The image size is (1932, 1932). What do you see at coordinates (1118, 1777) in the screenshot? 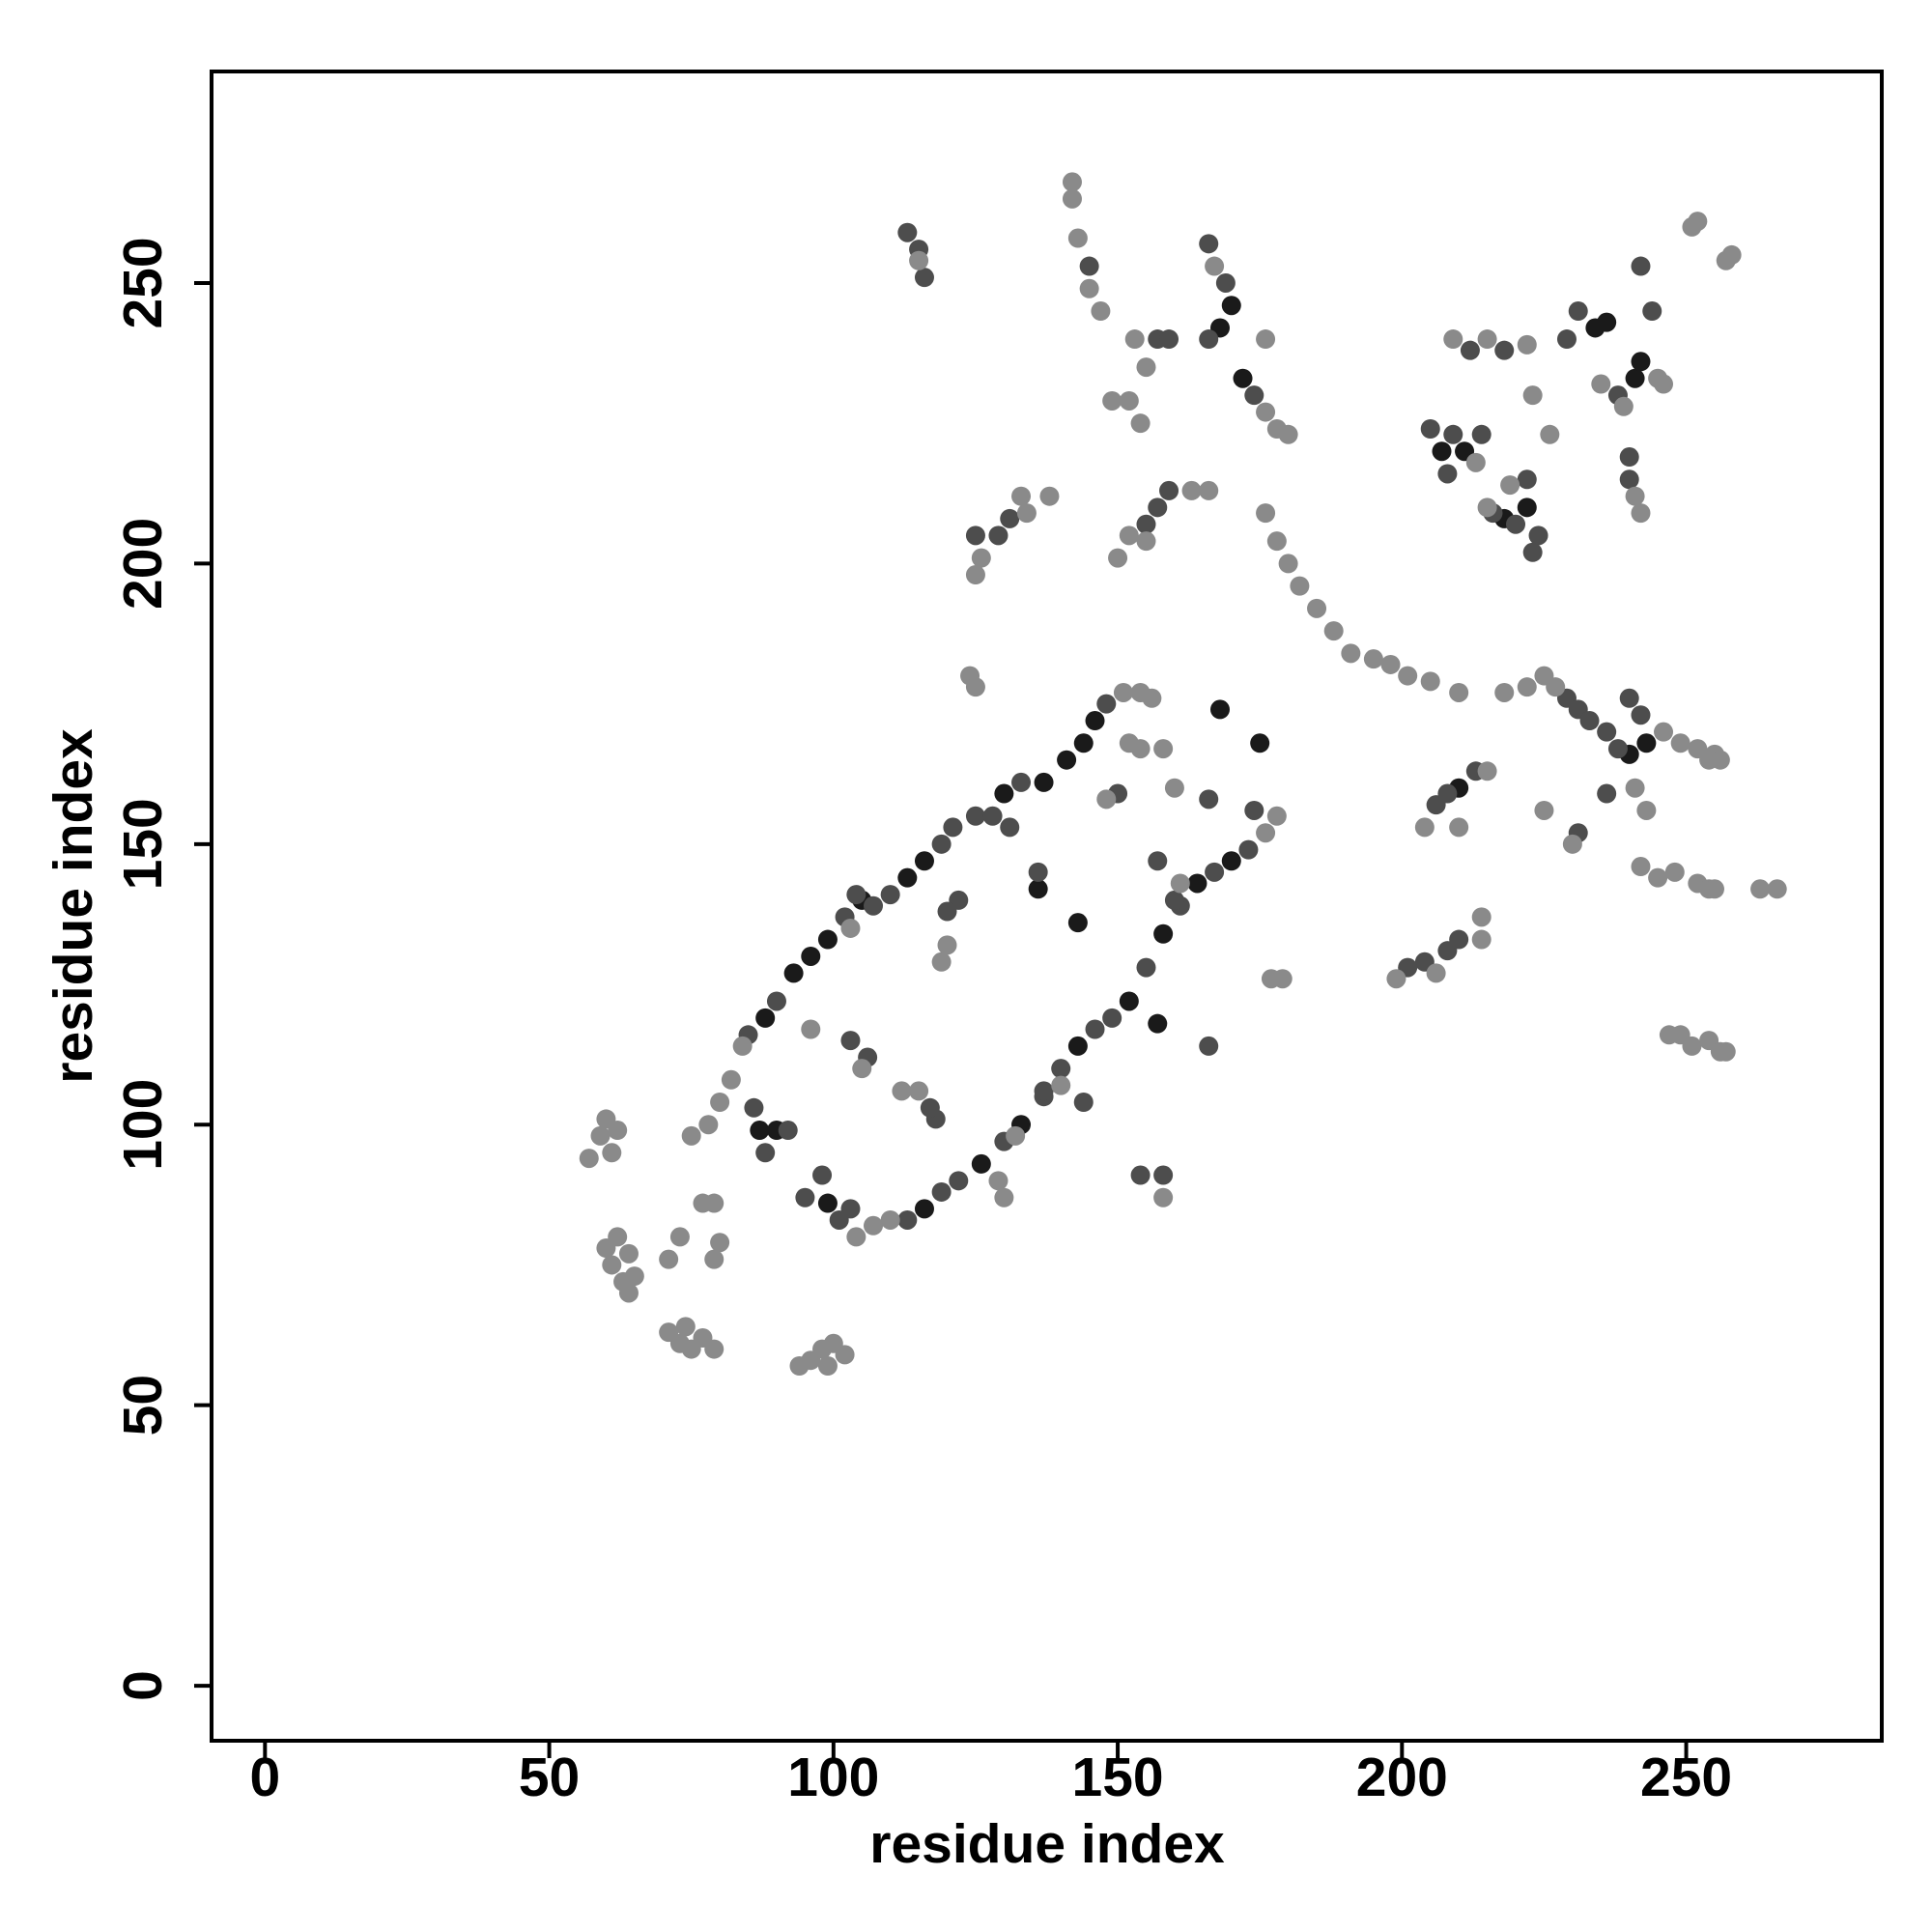
I see `x-tick-label: 150` at bounding box center [1118, 1777].